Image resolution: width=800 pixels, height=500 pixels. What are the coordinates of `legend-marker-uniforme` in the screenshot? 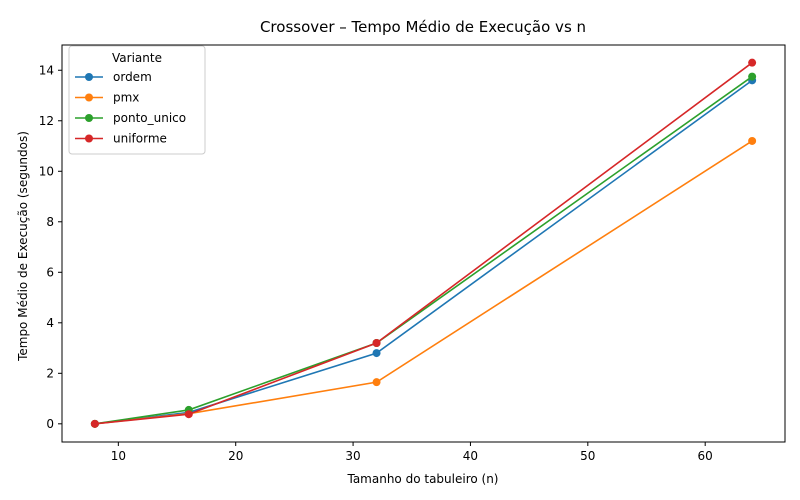 It's located at (89, 138).